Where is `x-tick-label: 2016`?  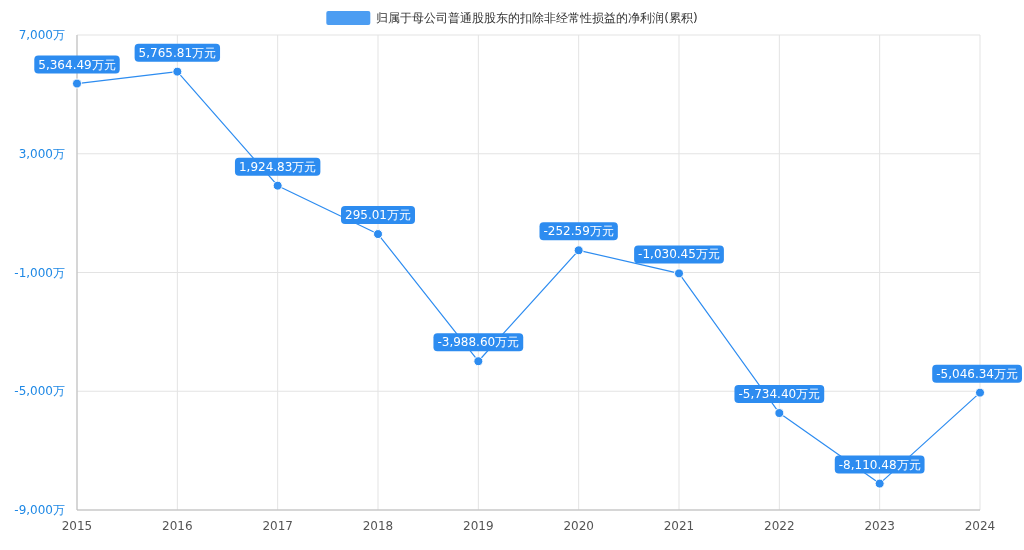 x-tick-label: 2016 is located at coordinates (177, 526).